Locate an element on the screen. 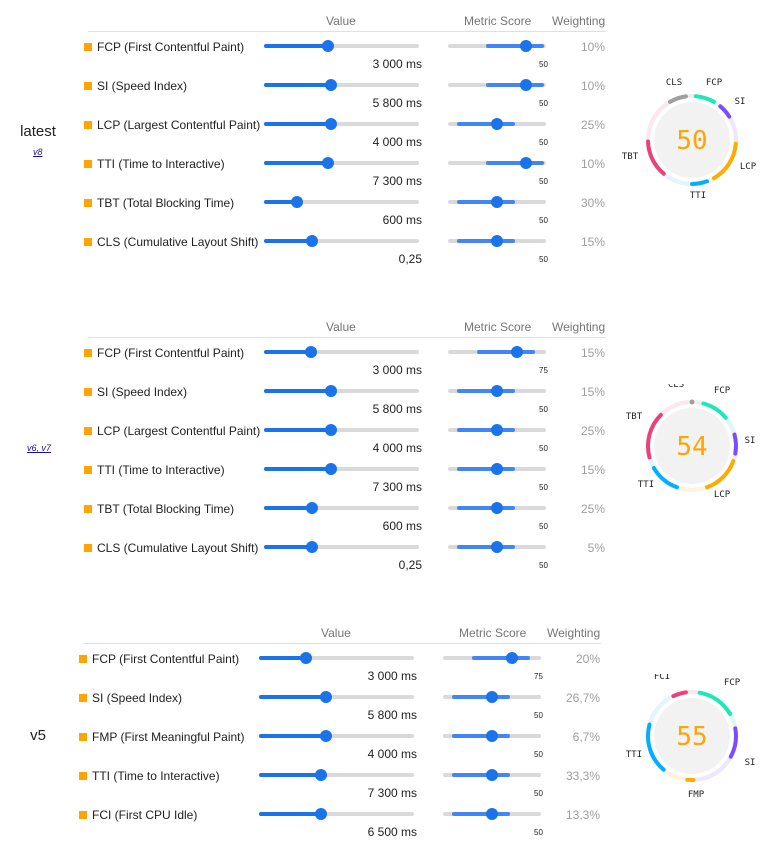 This screenshot has width=783, height=857. metric-value: 600 ms is located at coordinates (402, 220).